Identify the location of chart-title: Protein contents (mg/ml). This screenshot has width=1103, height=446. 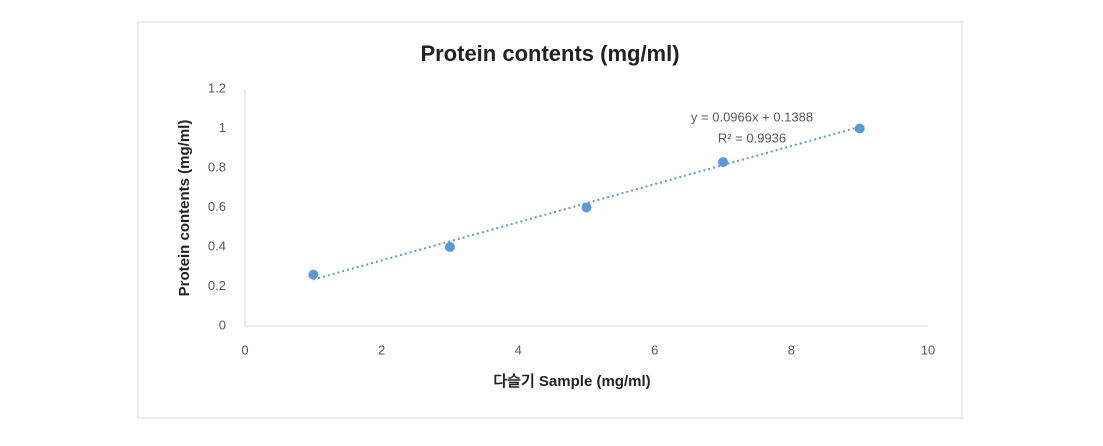
(549, 53).